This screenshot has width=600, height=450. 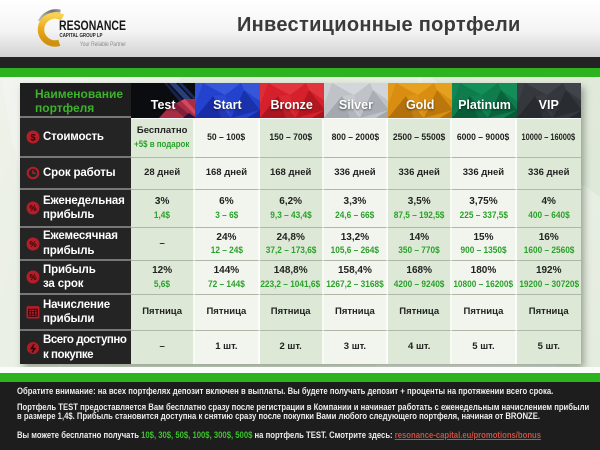 What do you see at coordinates (103, 44) in the screenshot?
I see `svg-text: Your Reliable Partner` at bounding box center [103, 44].